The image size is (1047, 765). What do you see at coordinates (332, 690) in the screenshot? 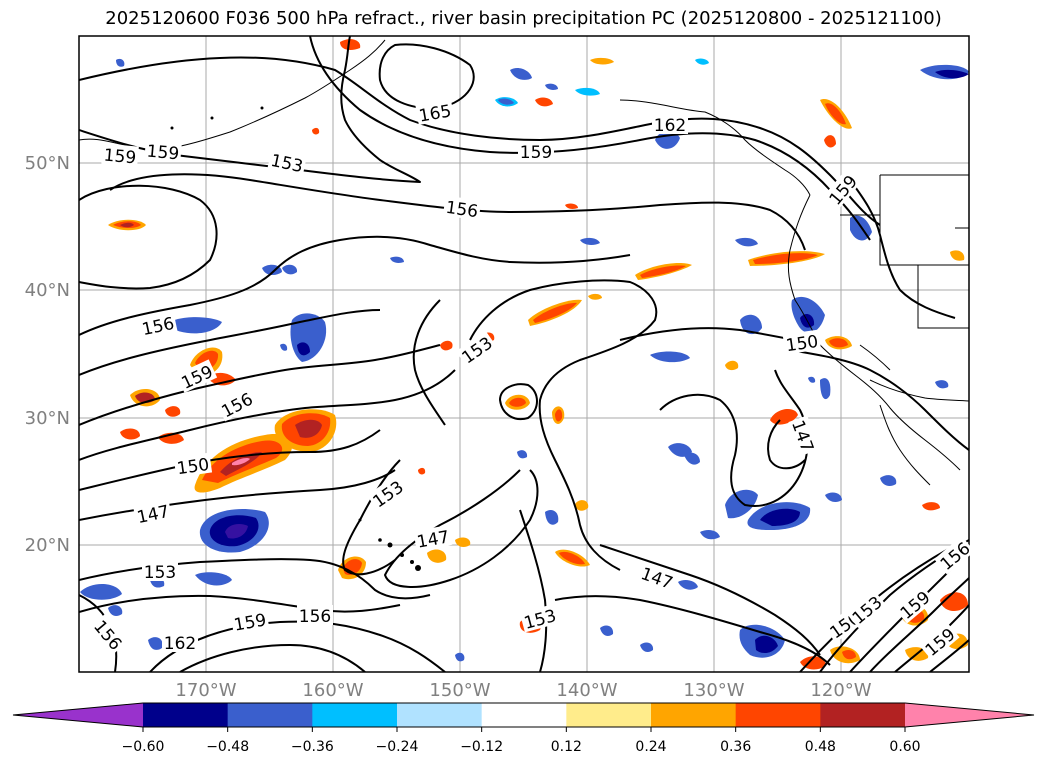
I see `lon-label-160w: 160°W` at bounding box center [332, 690].